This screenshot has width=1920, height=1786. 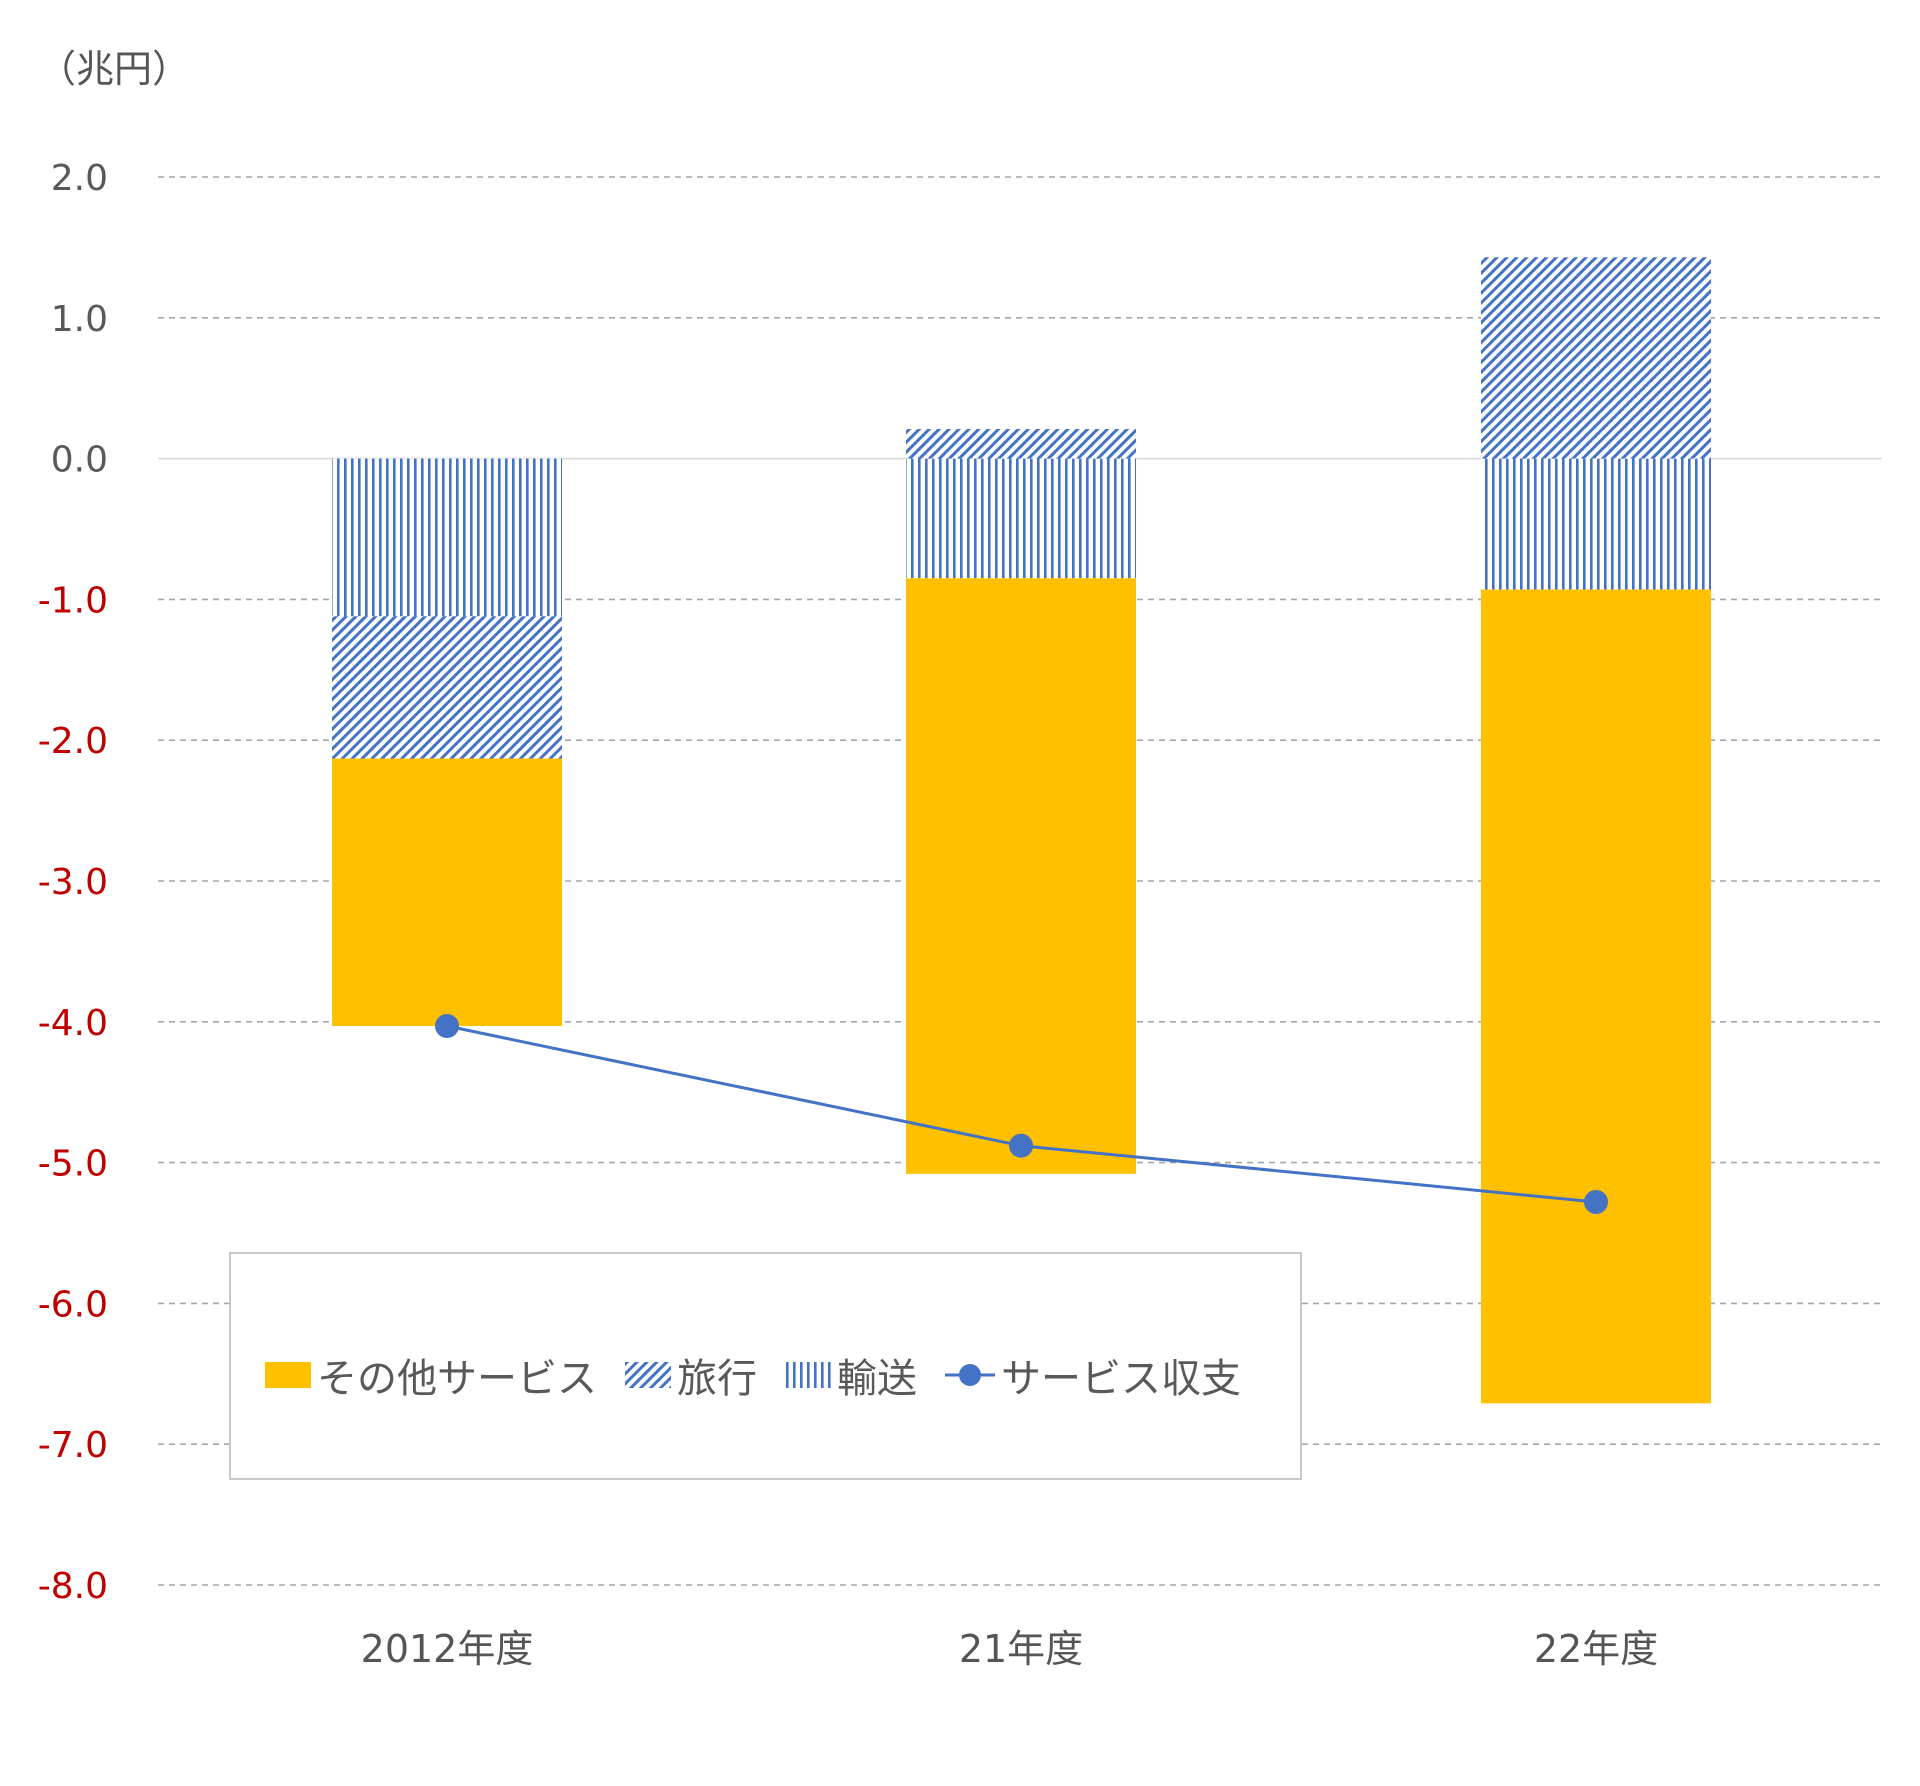 What do you see at coordinates (1596, 1649) in the screenshot?
I see `x-tick-label: 22年度` at bounding box center [1596, 1649].